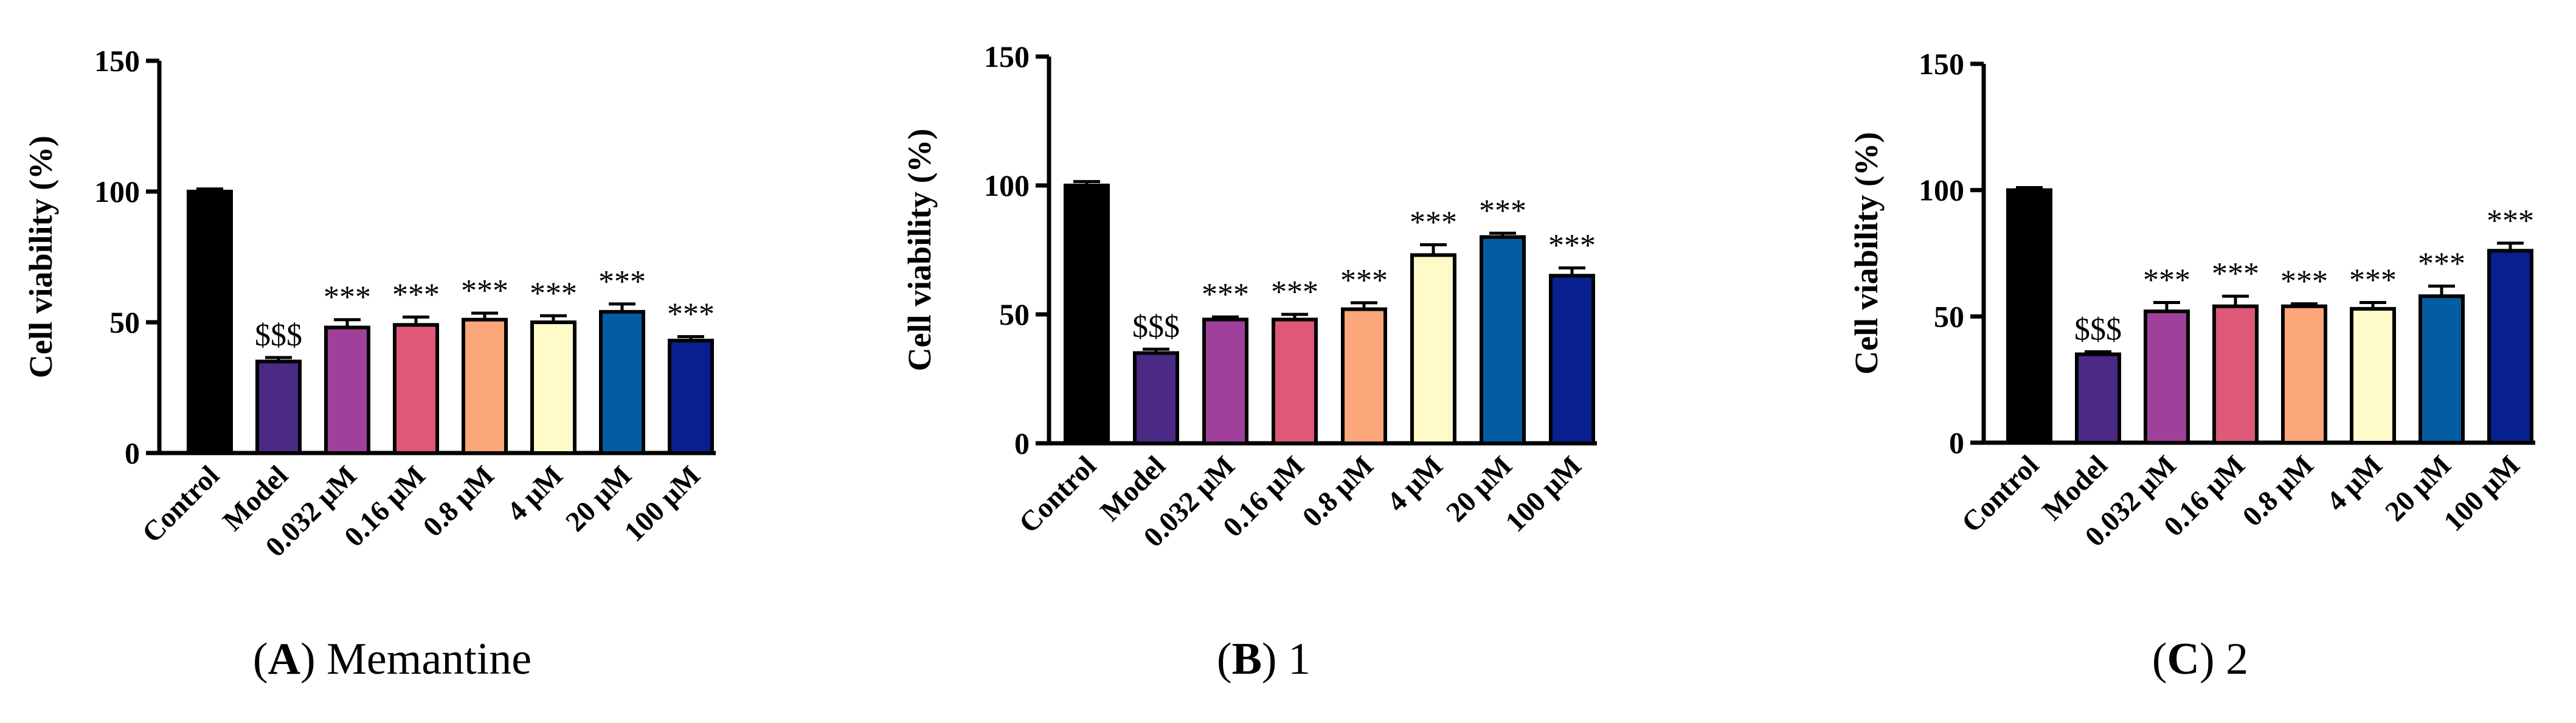 The width and height of the screenshot is (2576, 723). What do you see at coordinates (1299, 659) in the screenshot?
I see `panel-name: 1` at bounding box center [1299, 659].